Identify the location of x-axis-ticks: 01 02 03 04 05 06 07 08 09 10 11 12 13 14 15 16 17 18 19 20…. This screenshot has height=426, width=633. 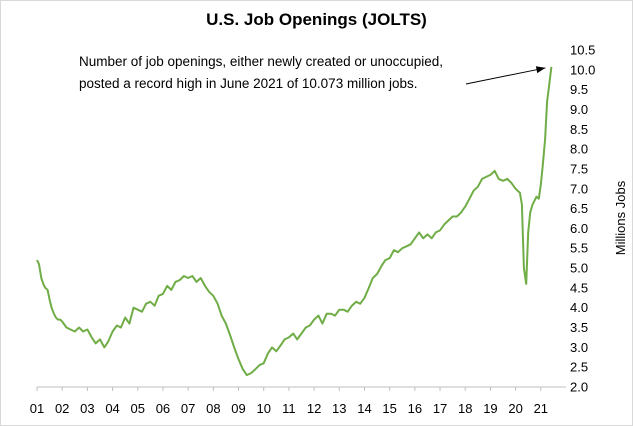
(289, 401).